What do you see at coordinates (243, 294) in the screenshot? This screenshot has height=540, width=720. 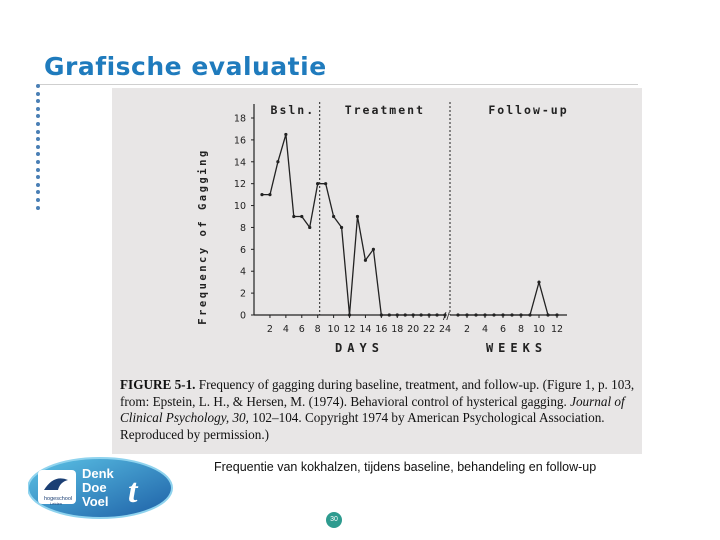 I see `y-tick-label: 2` at bounding box center [243, 294].